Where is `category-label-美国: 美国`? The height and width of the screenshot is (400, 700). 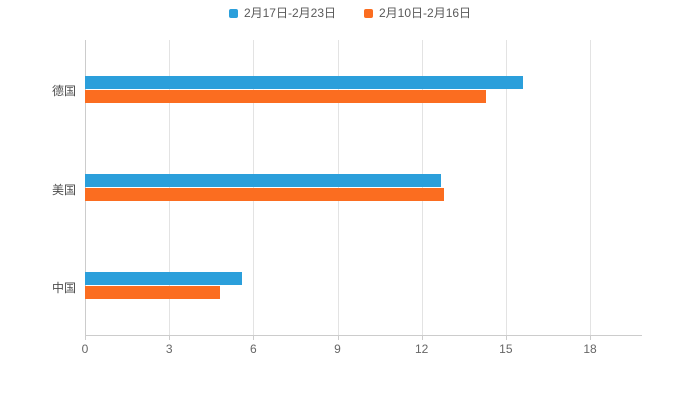
category-label-美国: 美国 is located at coordinates (63, 189).